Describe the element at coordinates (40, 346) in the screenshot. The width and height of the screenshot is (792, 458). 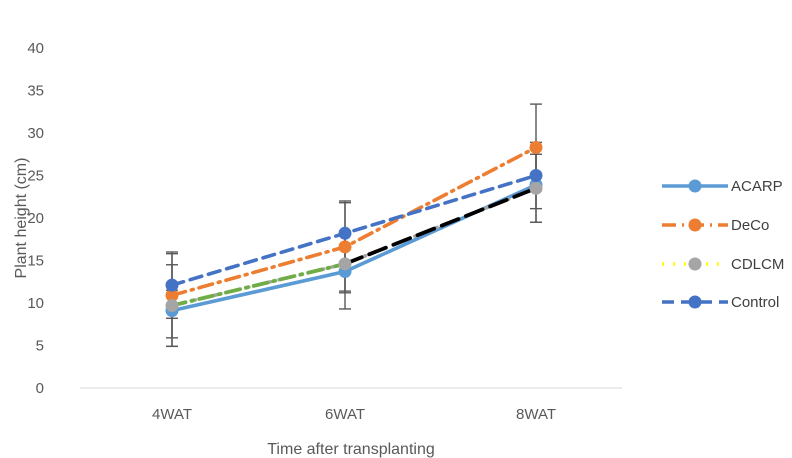
I see `y-tick-label: 5` at that location.